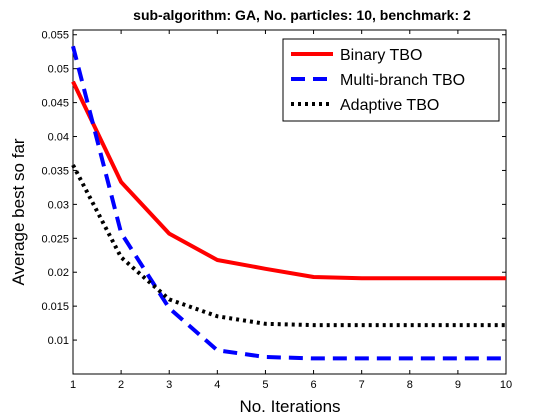 The image size is (560, 420). What do you see at coordinates (58, 205) in the screenshot?
I see `y-tick-label: 0.03` at bounding box center [58, 205].